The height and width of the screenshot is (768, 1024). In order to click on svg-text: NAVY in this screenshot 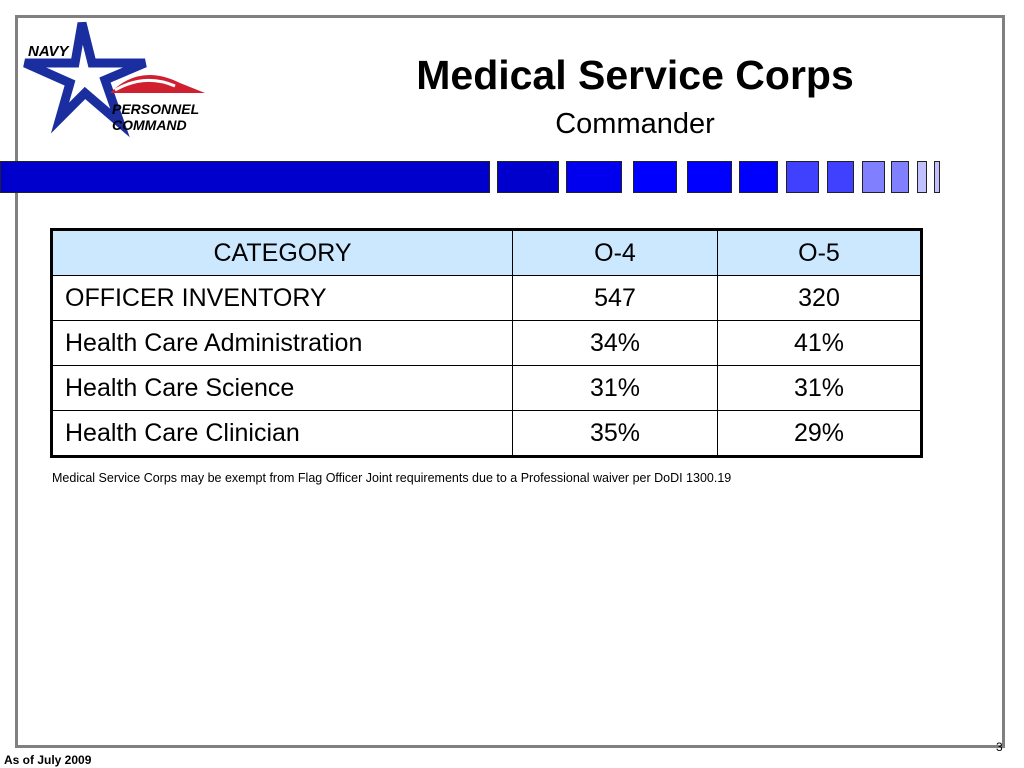, I will do `click(49, 51)`.